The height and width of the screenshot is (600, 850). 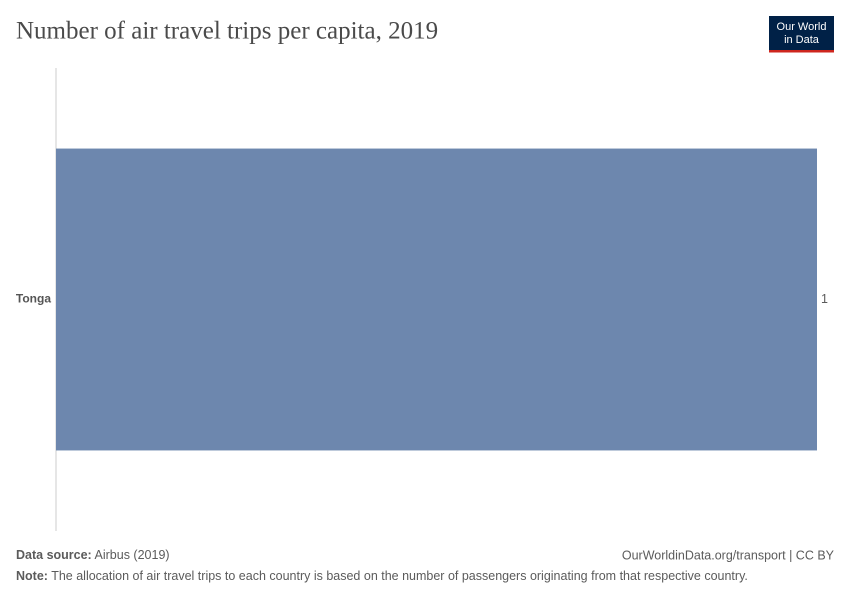 What do you see at coordinates (132, 555) in the screenshot?
I see `source-text: Airbus (2019)` at bounding box center [132, 555].